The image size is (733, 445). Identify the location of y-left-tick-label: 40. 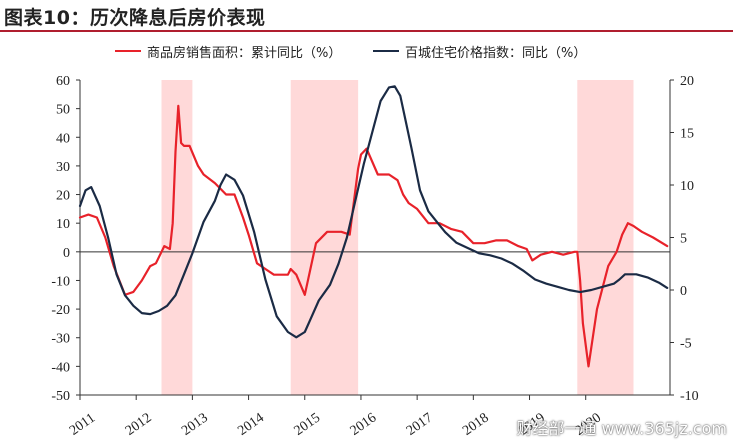
(63, 138).